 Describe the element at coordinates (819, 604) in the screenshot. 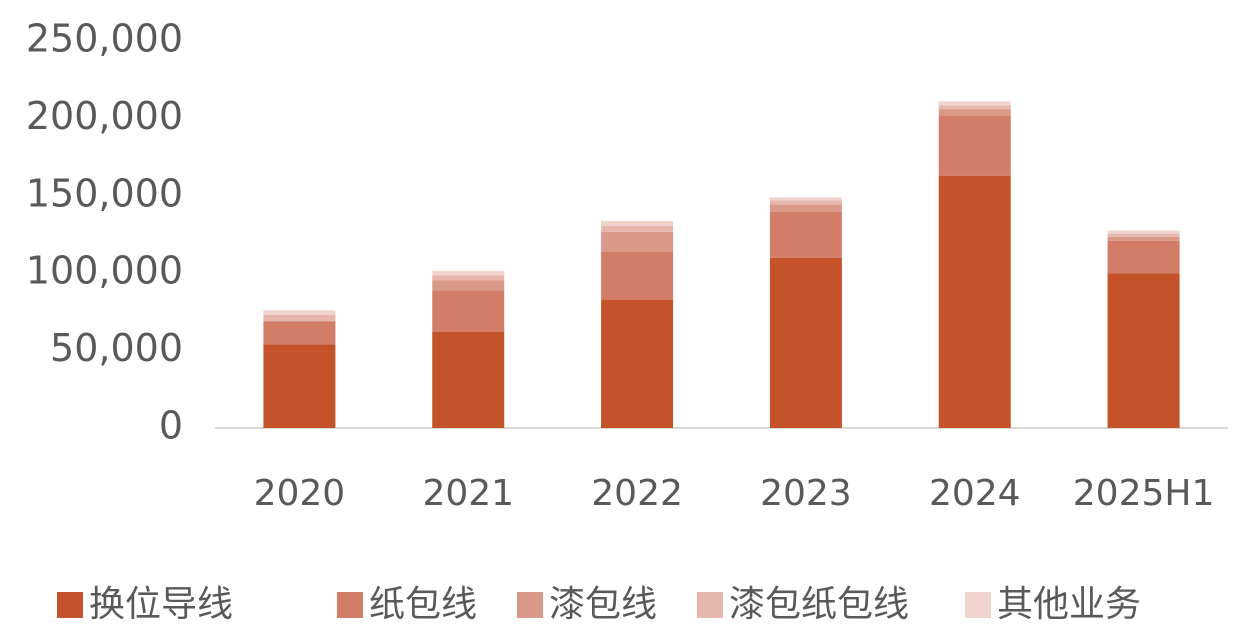

I see `legend-label: 漆包纸包线` at that location.